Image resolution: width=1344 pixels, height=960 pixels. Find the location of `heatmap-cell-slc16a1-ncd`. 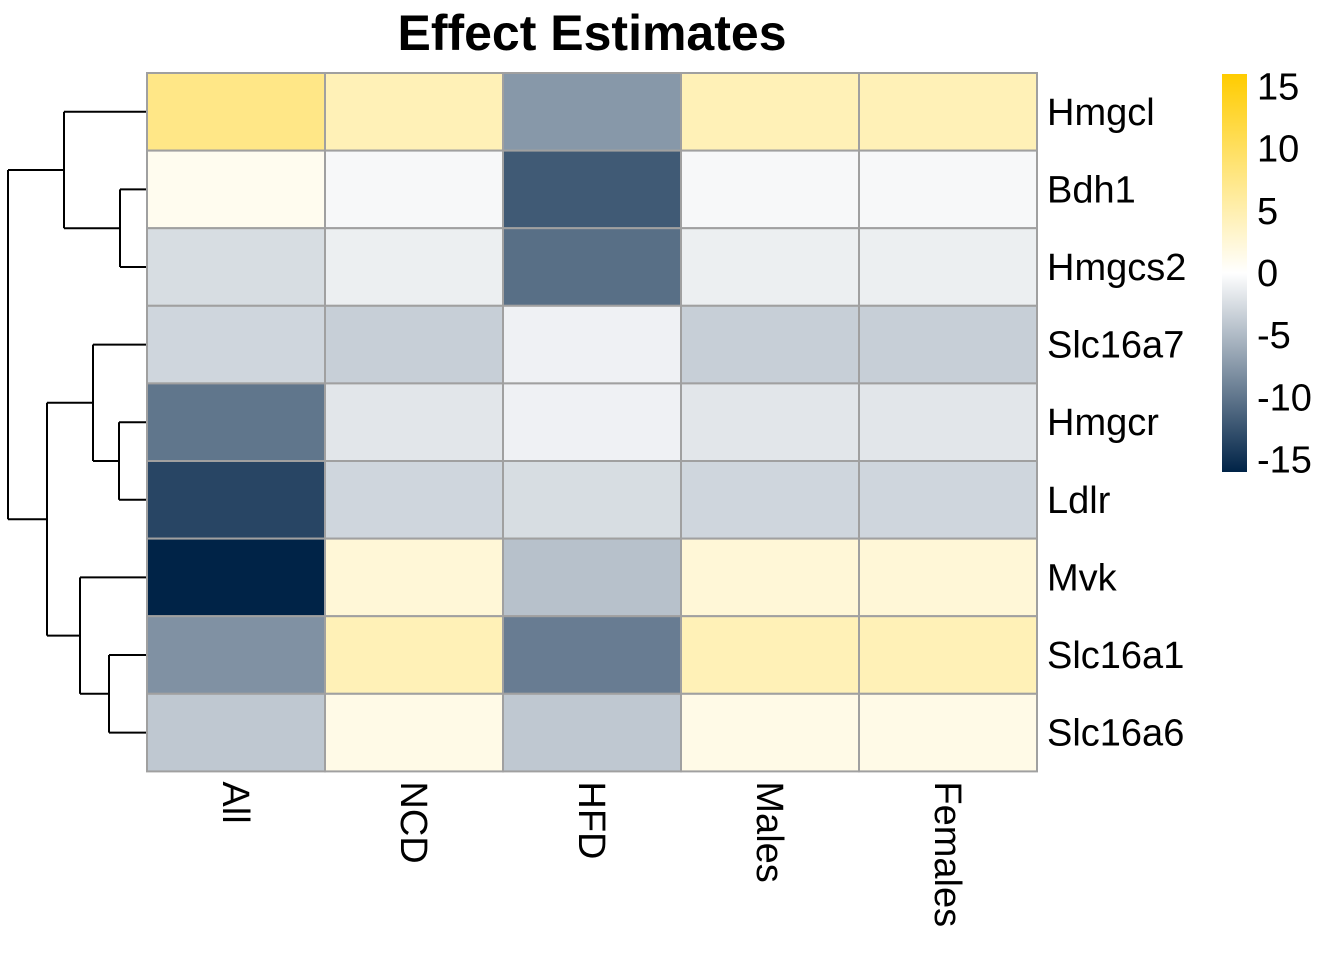

heatmap-cell-slc16a1-ncd is located at coordinates (414, 655).